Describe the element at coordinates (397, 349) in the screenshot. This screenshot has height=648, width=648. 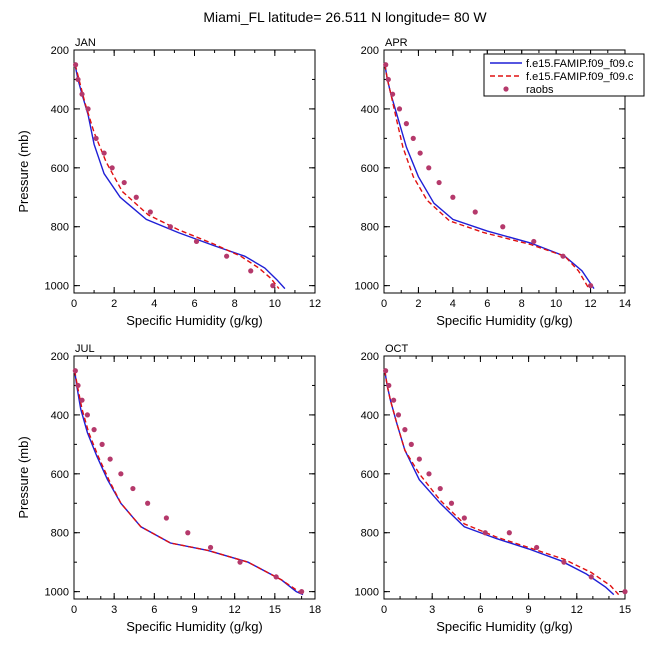
I see `panel-label: OCT` at that location.